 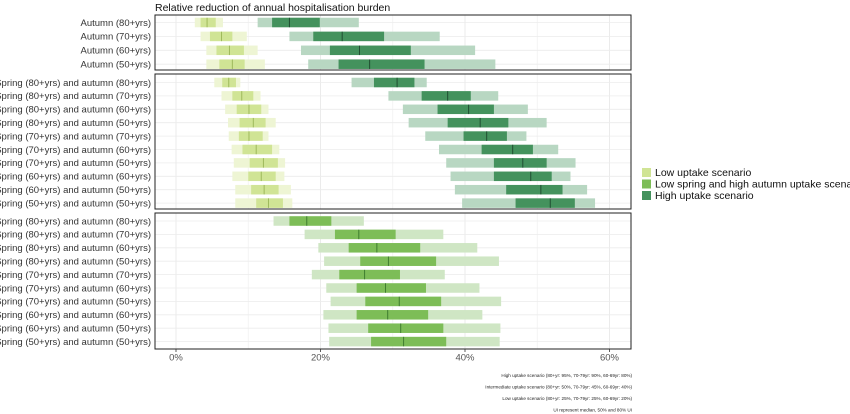 What do you see at coordinates (116, 23) in the screenshot?
I see `category-label: Autumn (80+yrs)` at bounding box center [116, 23].